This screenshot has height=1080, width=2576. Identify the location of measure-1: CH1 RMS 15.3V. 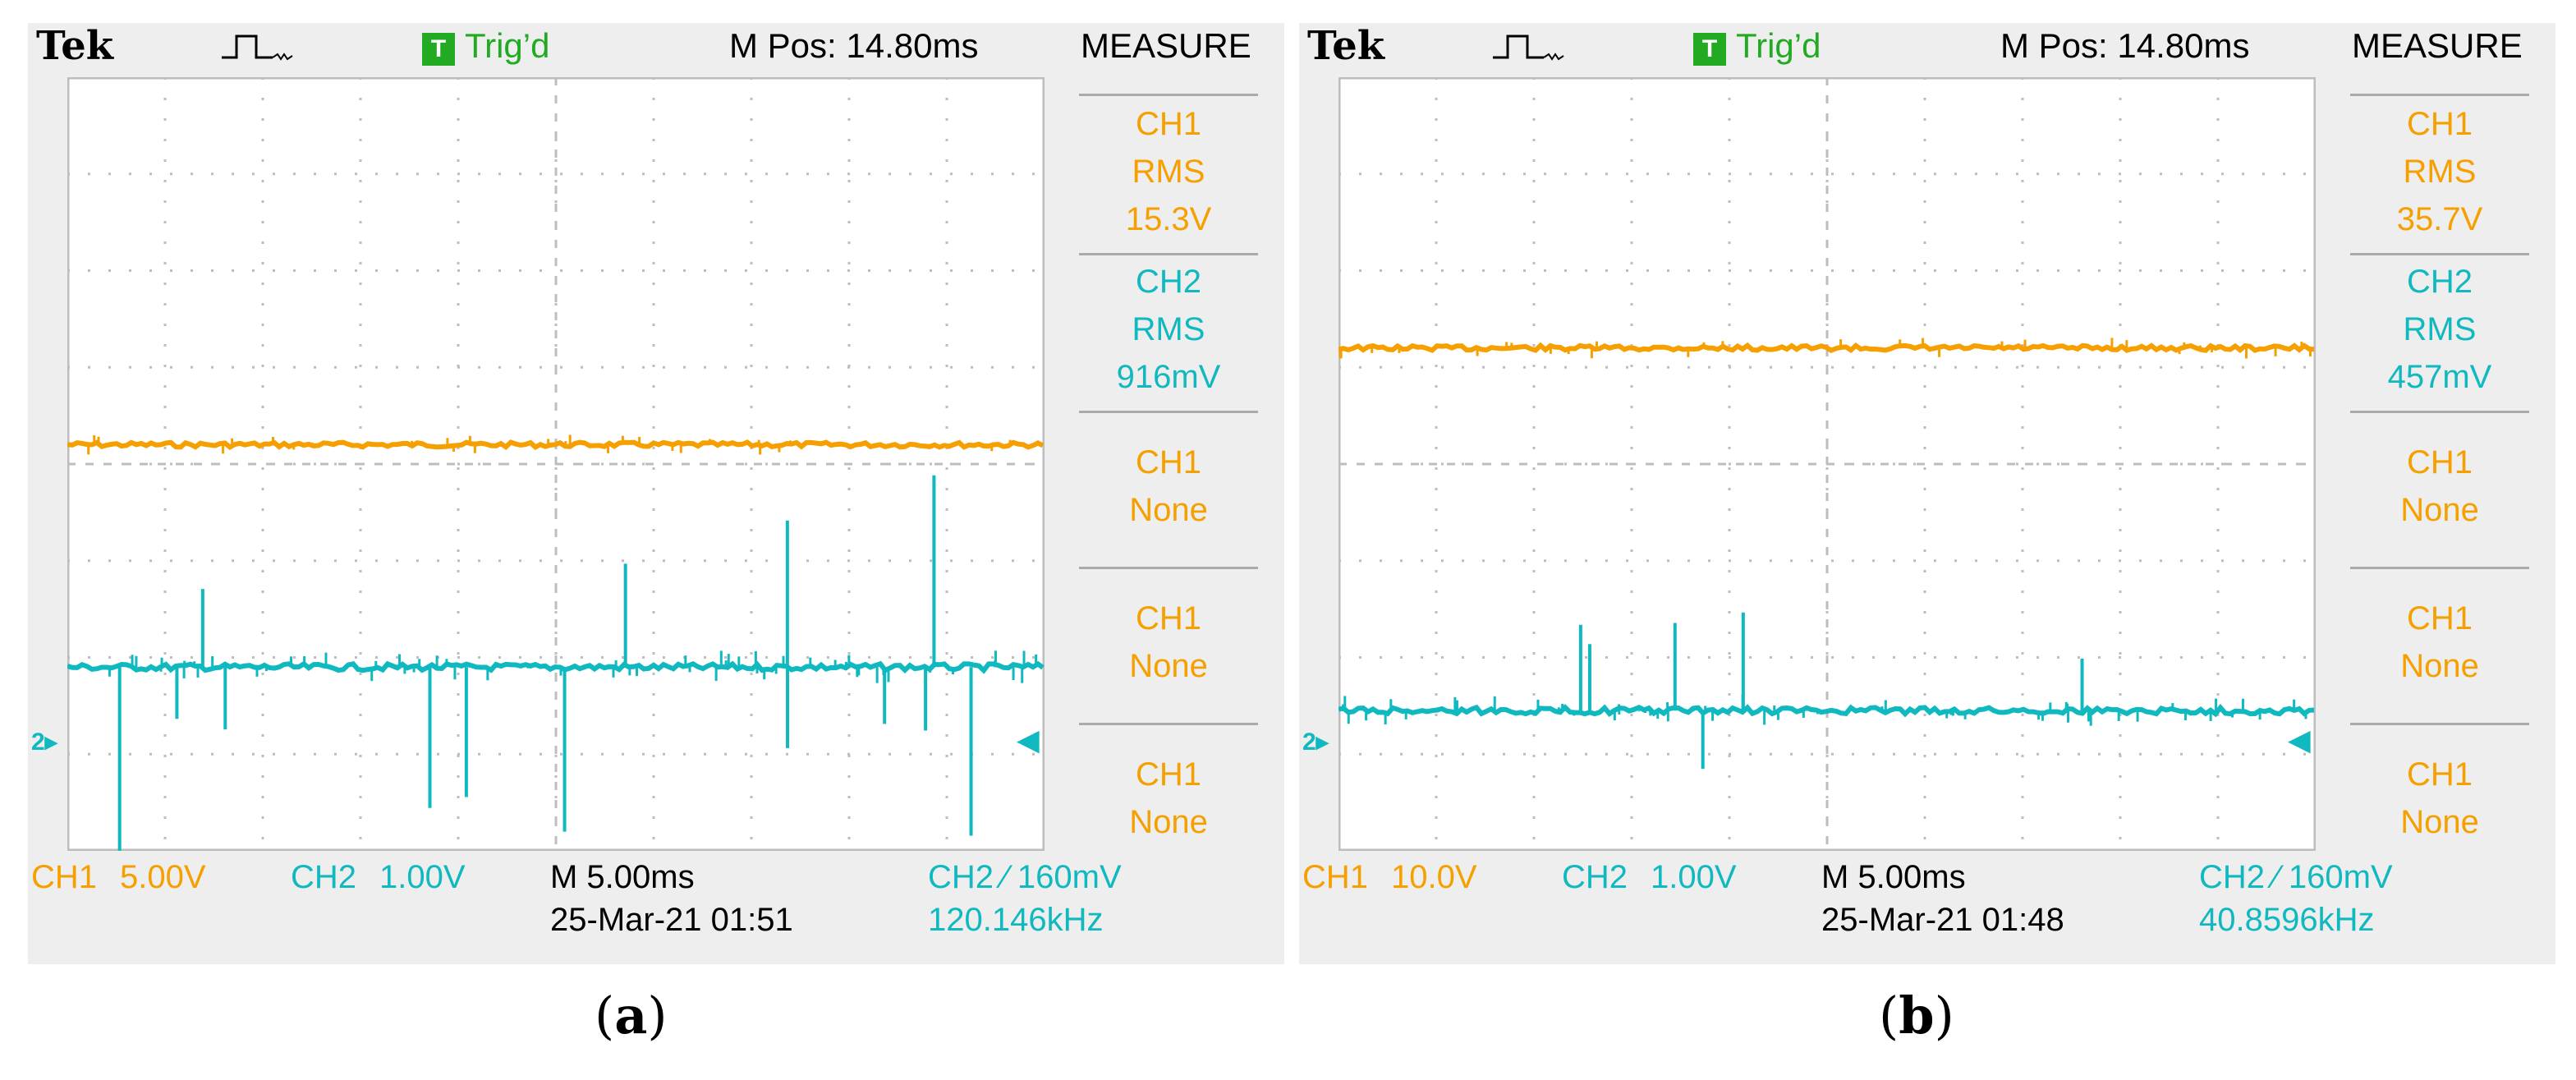
(1168, 171).